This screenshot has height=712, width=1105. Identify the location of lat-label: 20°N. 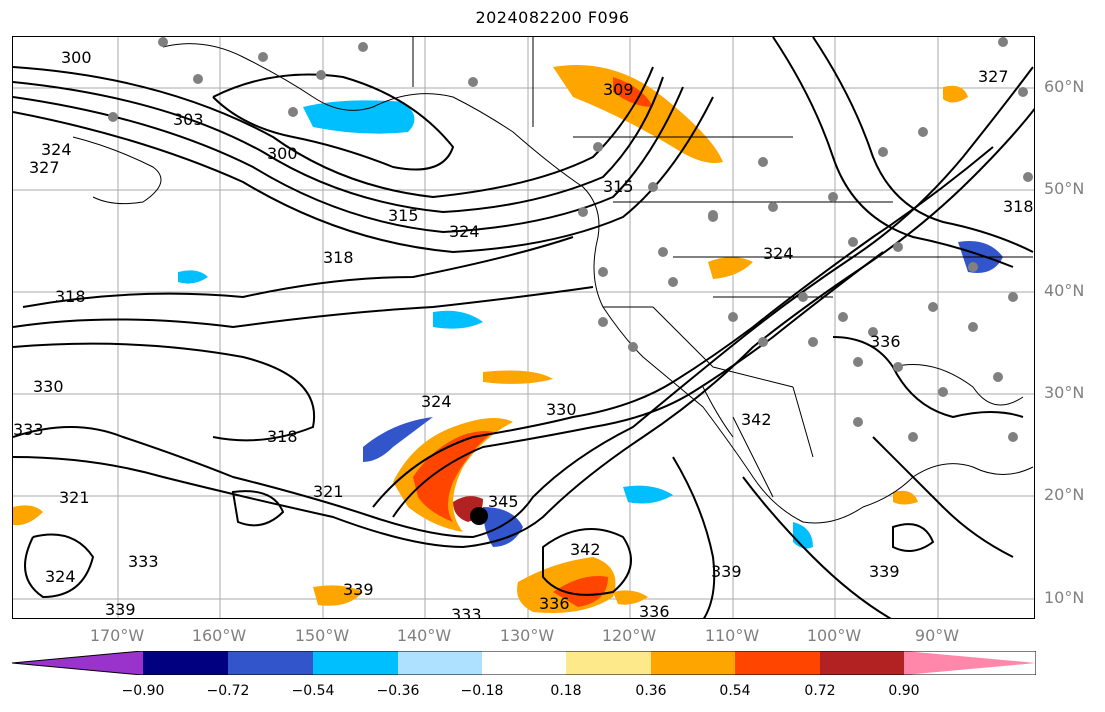
(1064, 494).